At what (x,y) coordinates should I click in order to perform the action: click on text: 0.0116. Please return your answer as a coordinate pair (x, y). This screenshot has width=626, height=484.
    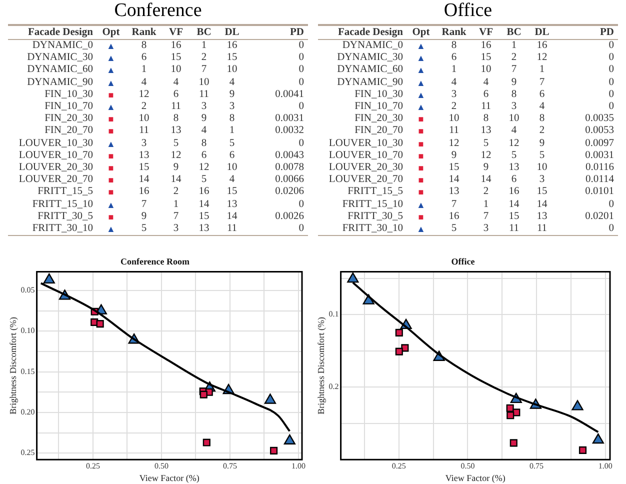
    Looking at the image, I should click on (600, 168).